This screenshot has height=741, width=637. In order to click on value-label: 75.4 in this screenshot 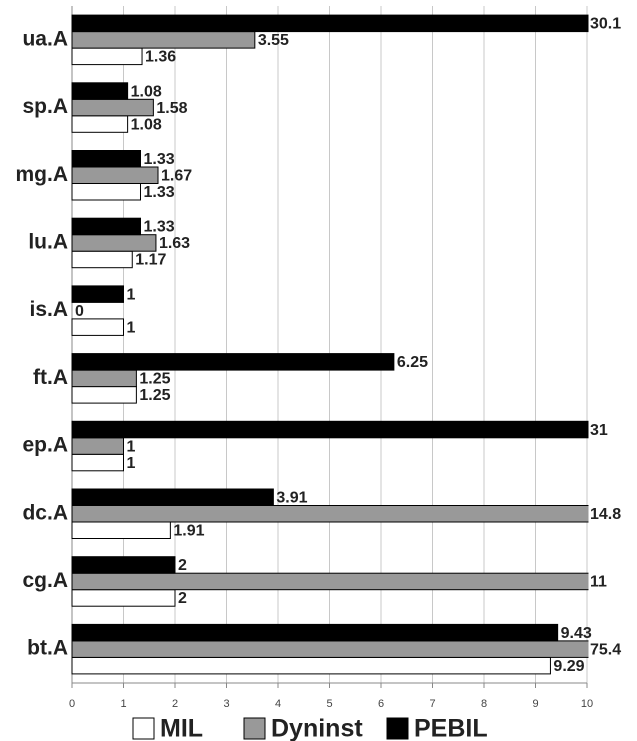, I will do `click(605, 649)`.